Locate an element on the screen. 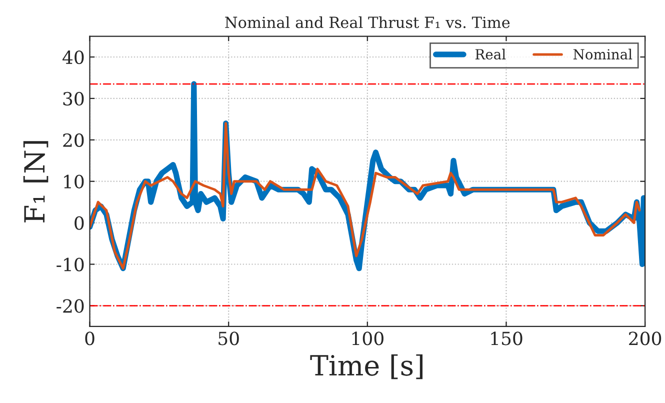 The height and width of the screenshot is (403, 665). y-tick-label: 20 is located at coordinates (73, 140).